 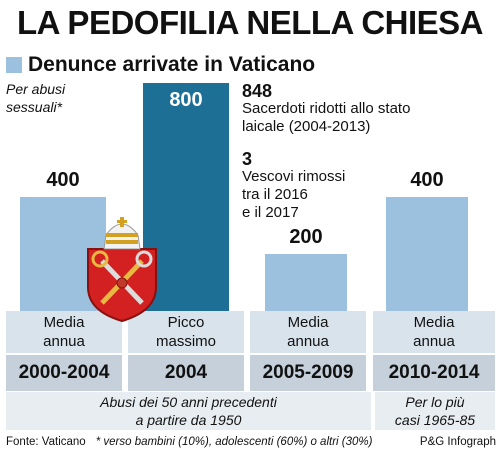 What do you see at coordinates (186, 332) in the screenshot?
I see `bar-sublabel-2004: Picco massimo` at bounding box center [186, 332].